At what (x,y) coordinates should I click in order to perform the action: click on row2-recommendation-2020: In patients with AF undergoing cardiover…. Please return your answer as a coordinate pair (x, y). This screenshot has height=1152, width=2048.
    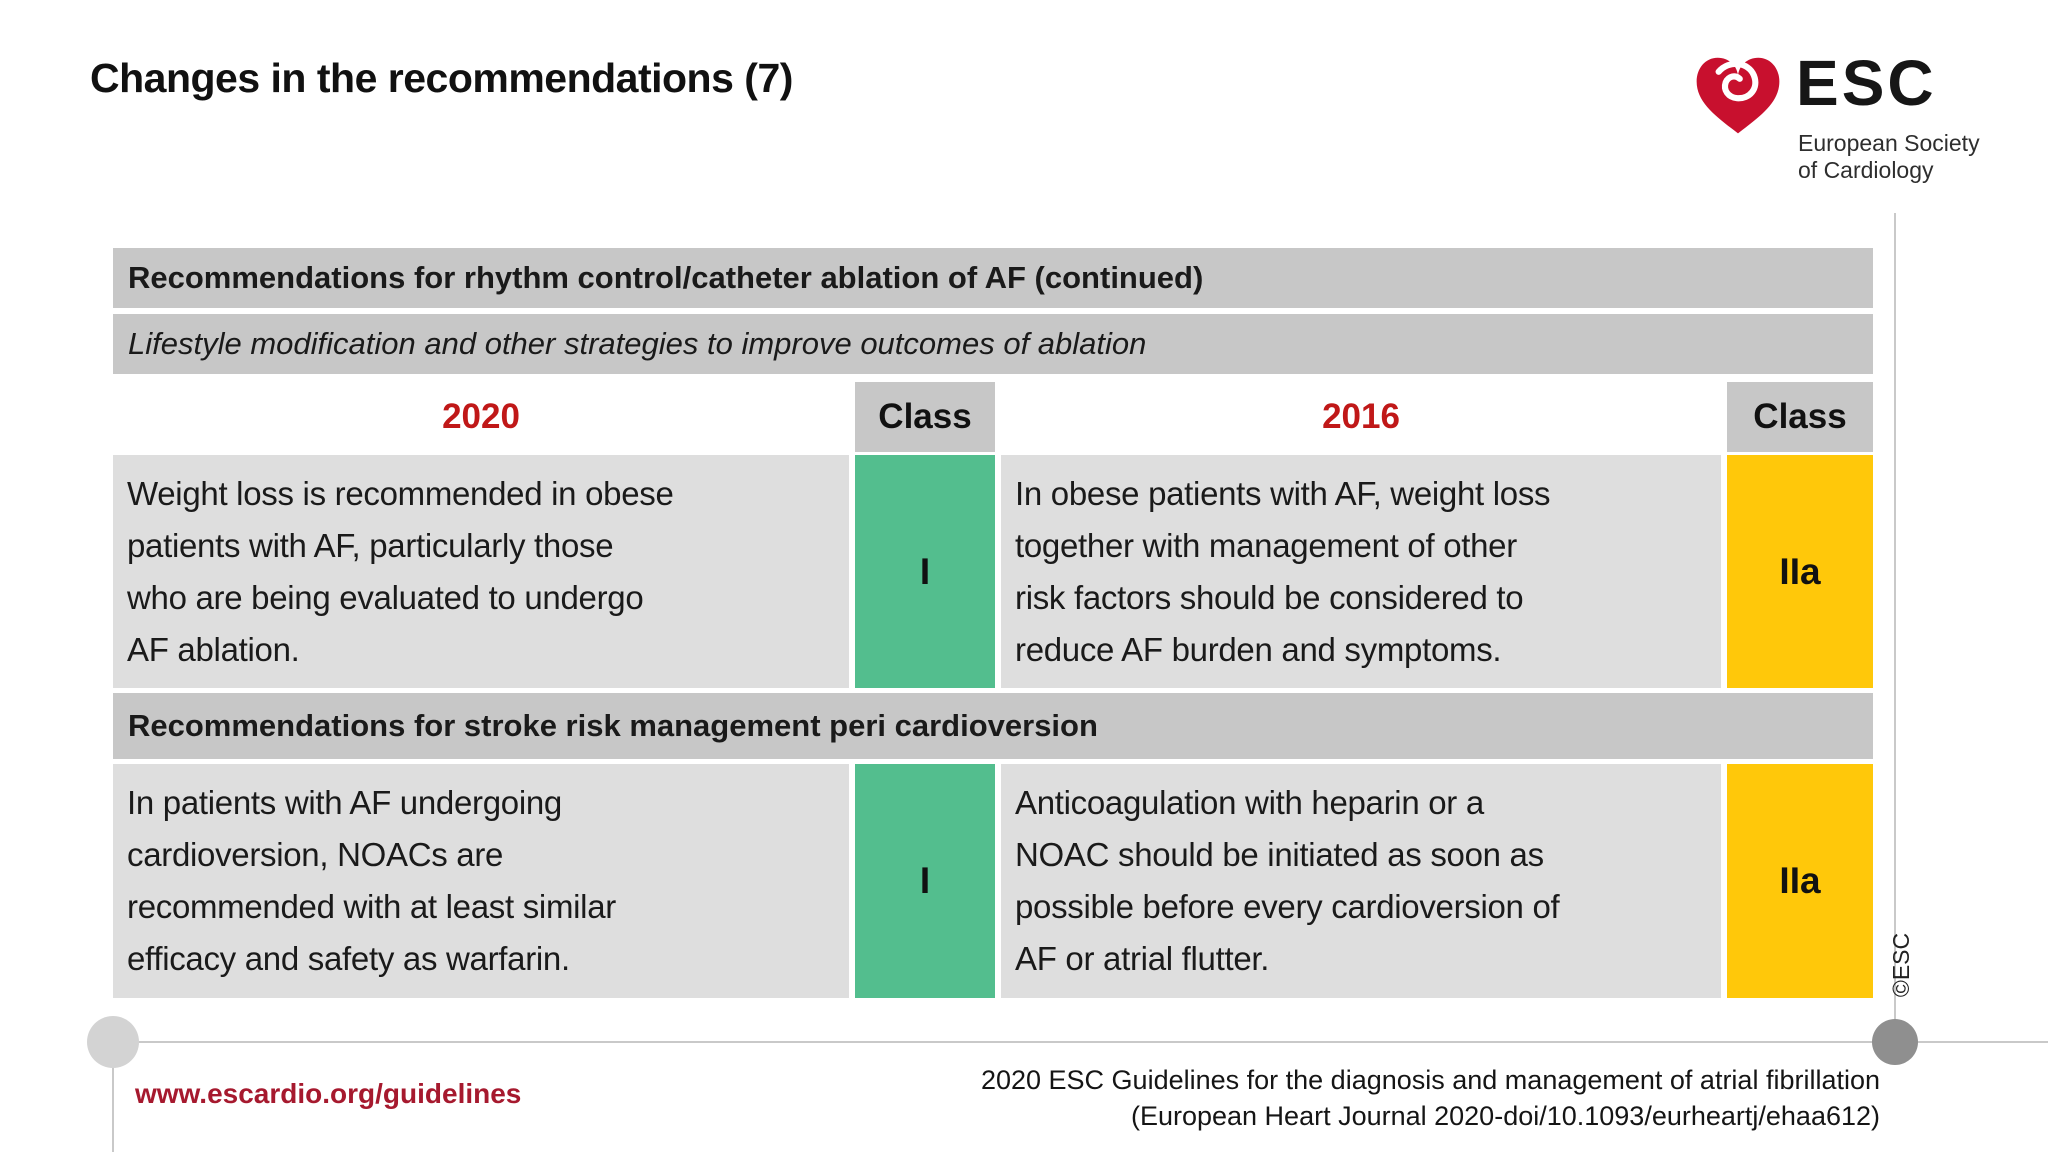
    Looking at the image, I should click on (481, 881).